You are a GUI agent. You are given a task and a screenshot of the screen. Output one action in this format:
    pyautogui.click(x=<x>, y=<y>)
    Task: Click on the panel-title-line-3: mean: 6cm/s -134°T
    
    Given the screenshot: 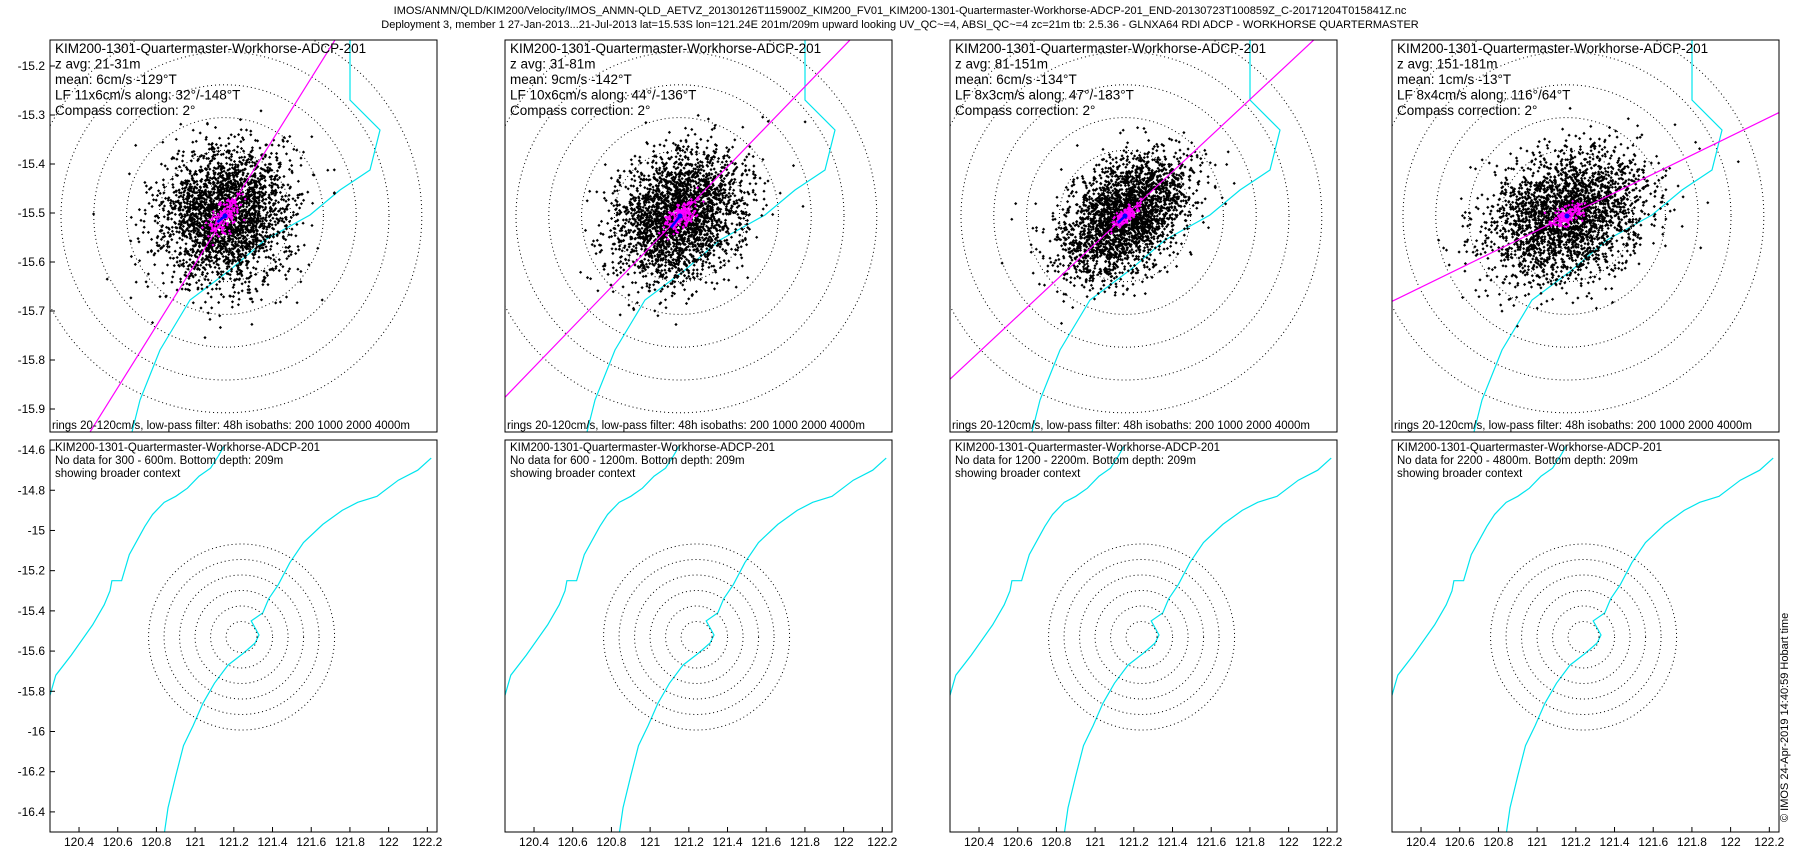 What is the action you would take?
    pyautogui.click(x=1016, y=79)
    